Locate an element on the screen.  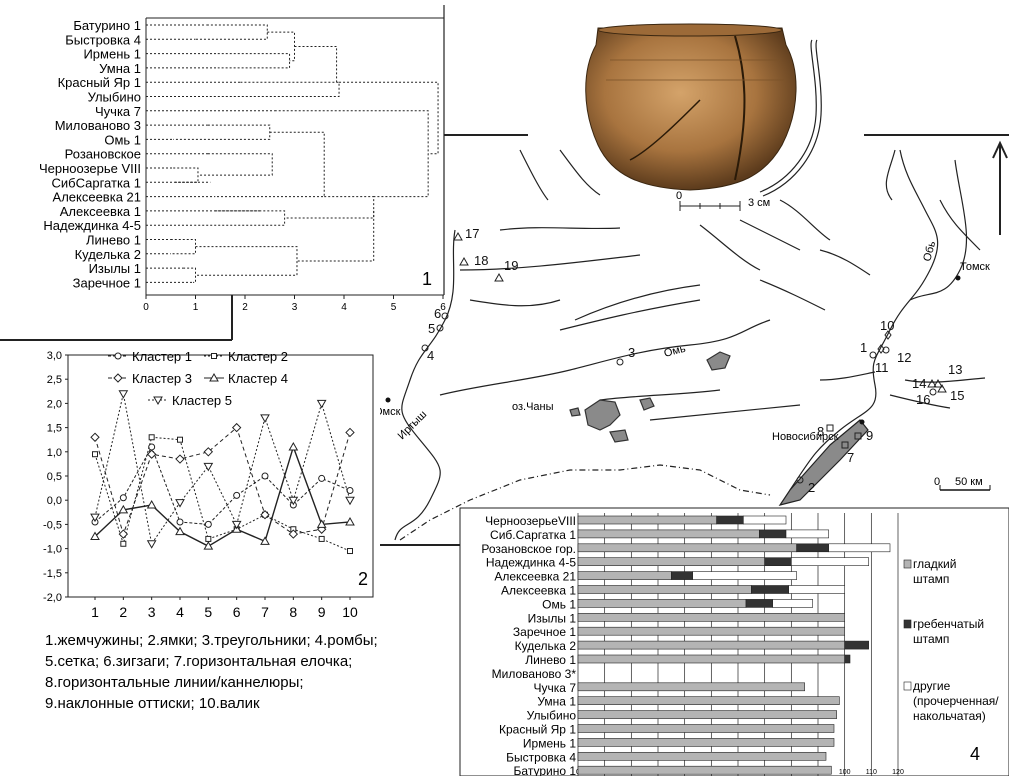
map-scale-bar: 0 50 км is located at coordinates (962, 483).